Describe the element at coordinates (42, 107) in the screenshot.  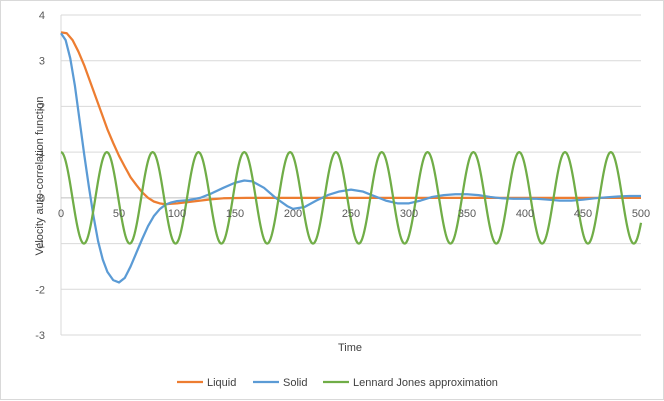
I see `y-tick-label: 2` at that location.